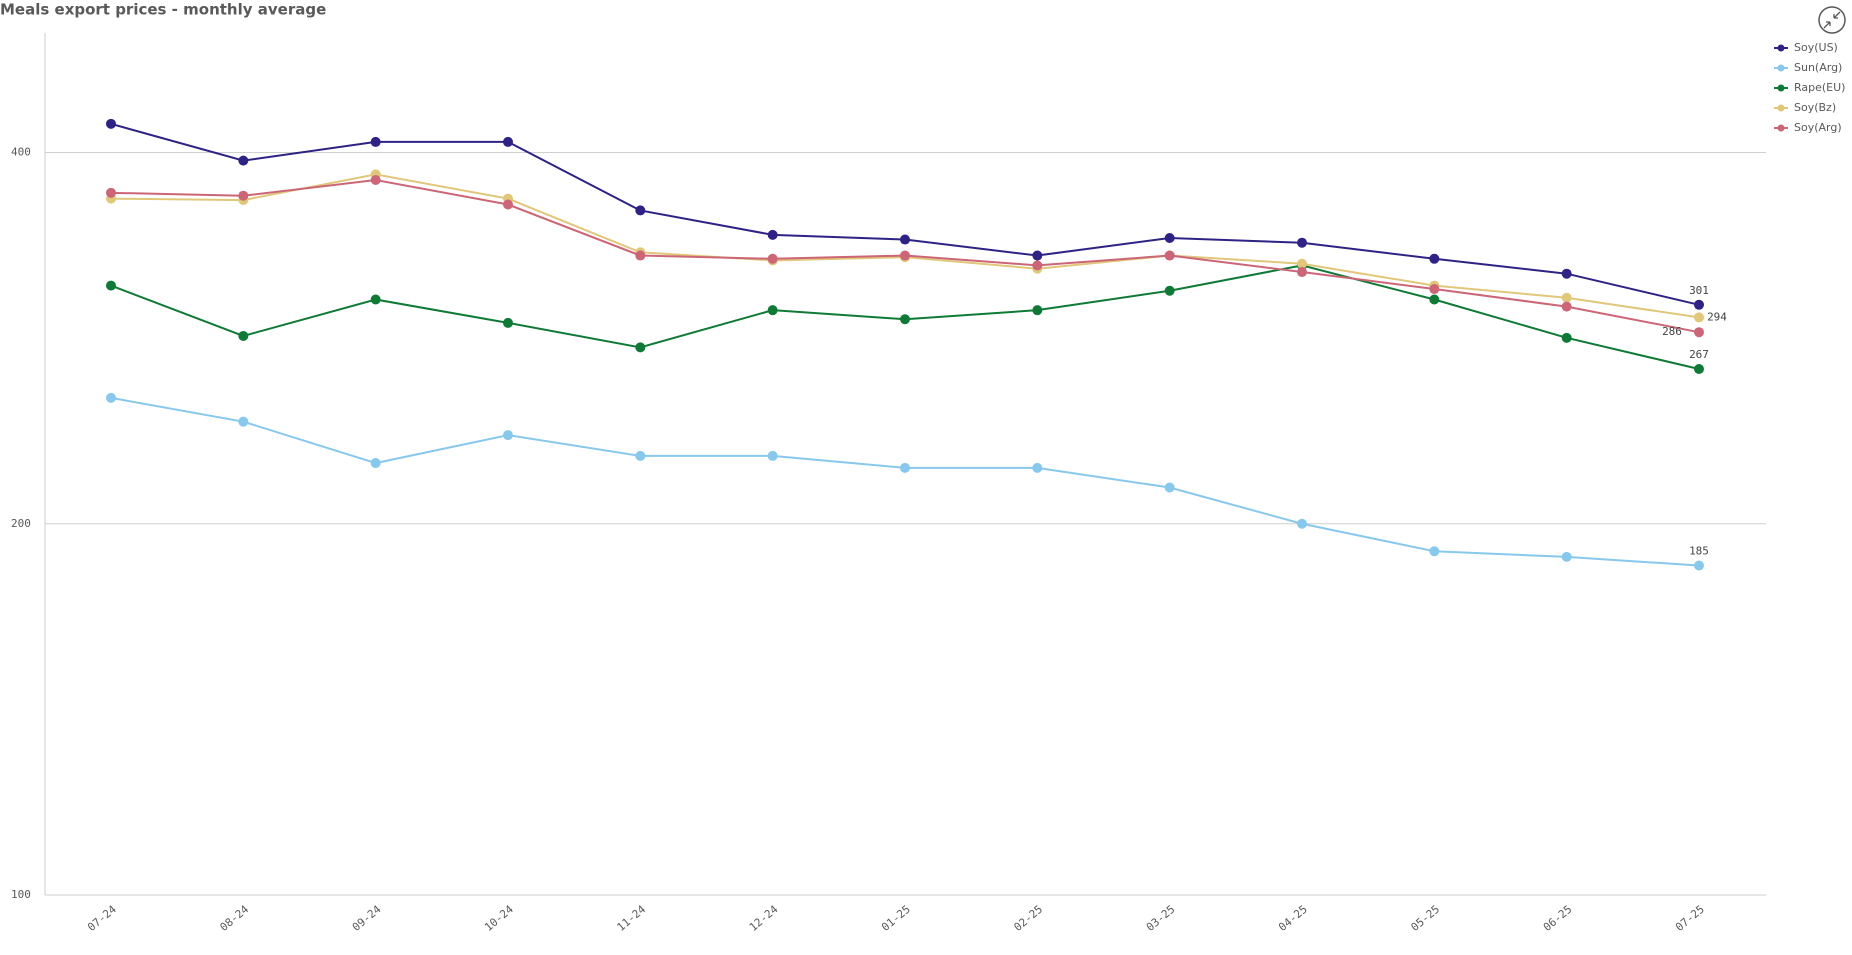 This screenshot has width=1852, height=955. What do you see at coordinates (1818, 67) in the screenshot?
I see `legend-label: Sun(Arg)` at bounding box center [1818, 67].